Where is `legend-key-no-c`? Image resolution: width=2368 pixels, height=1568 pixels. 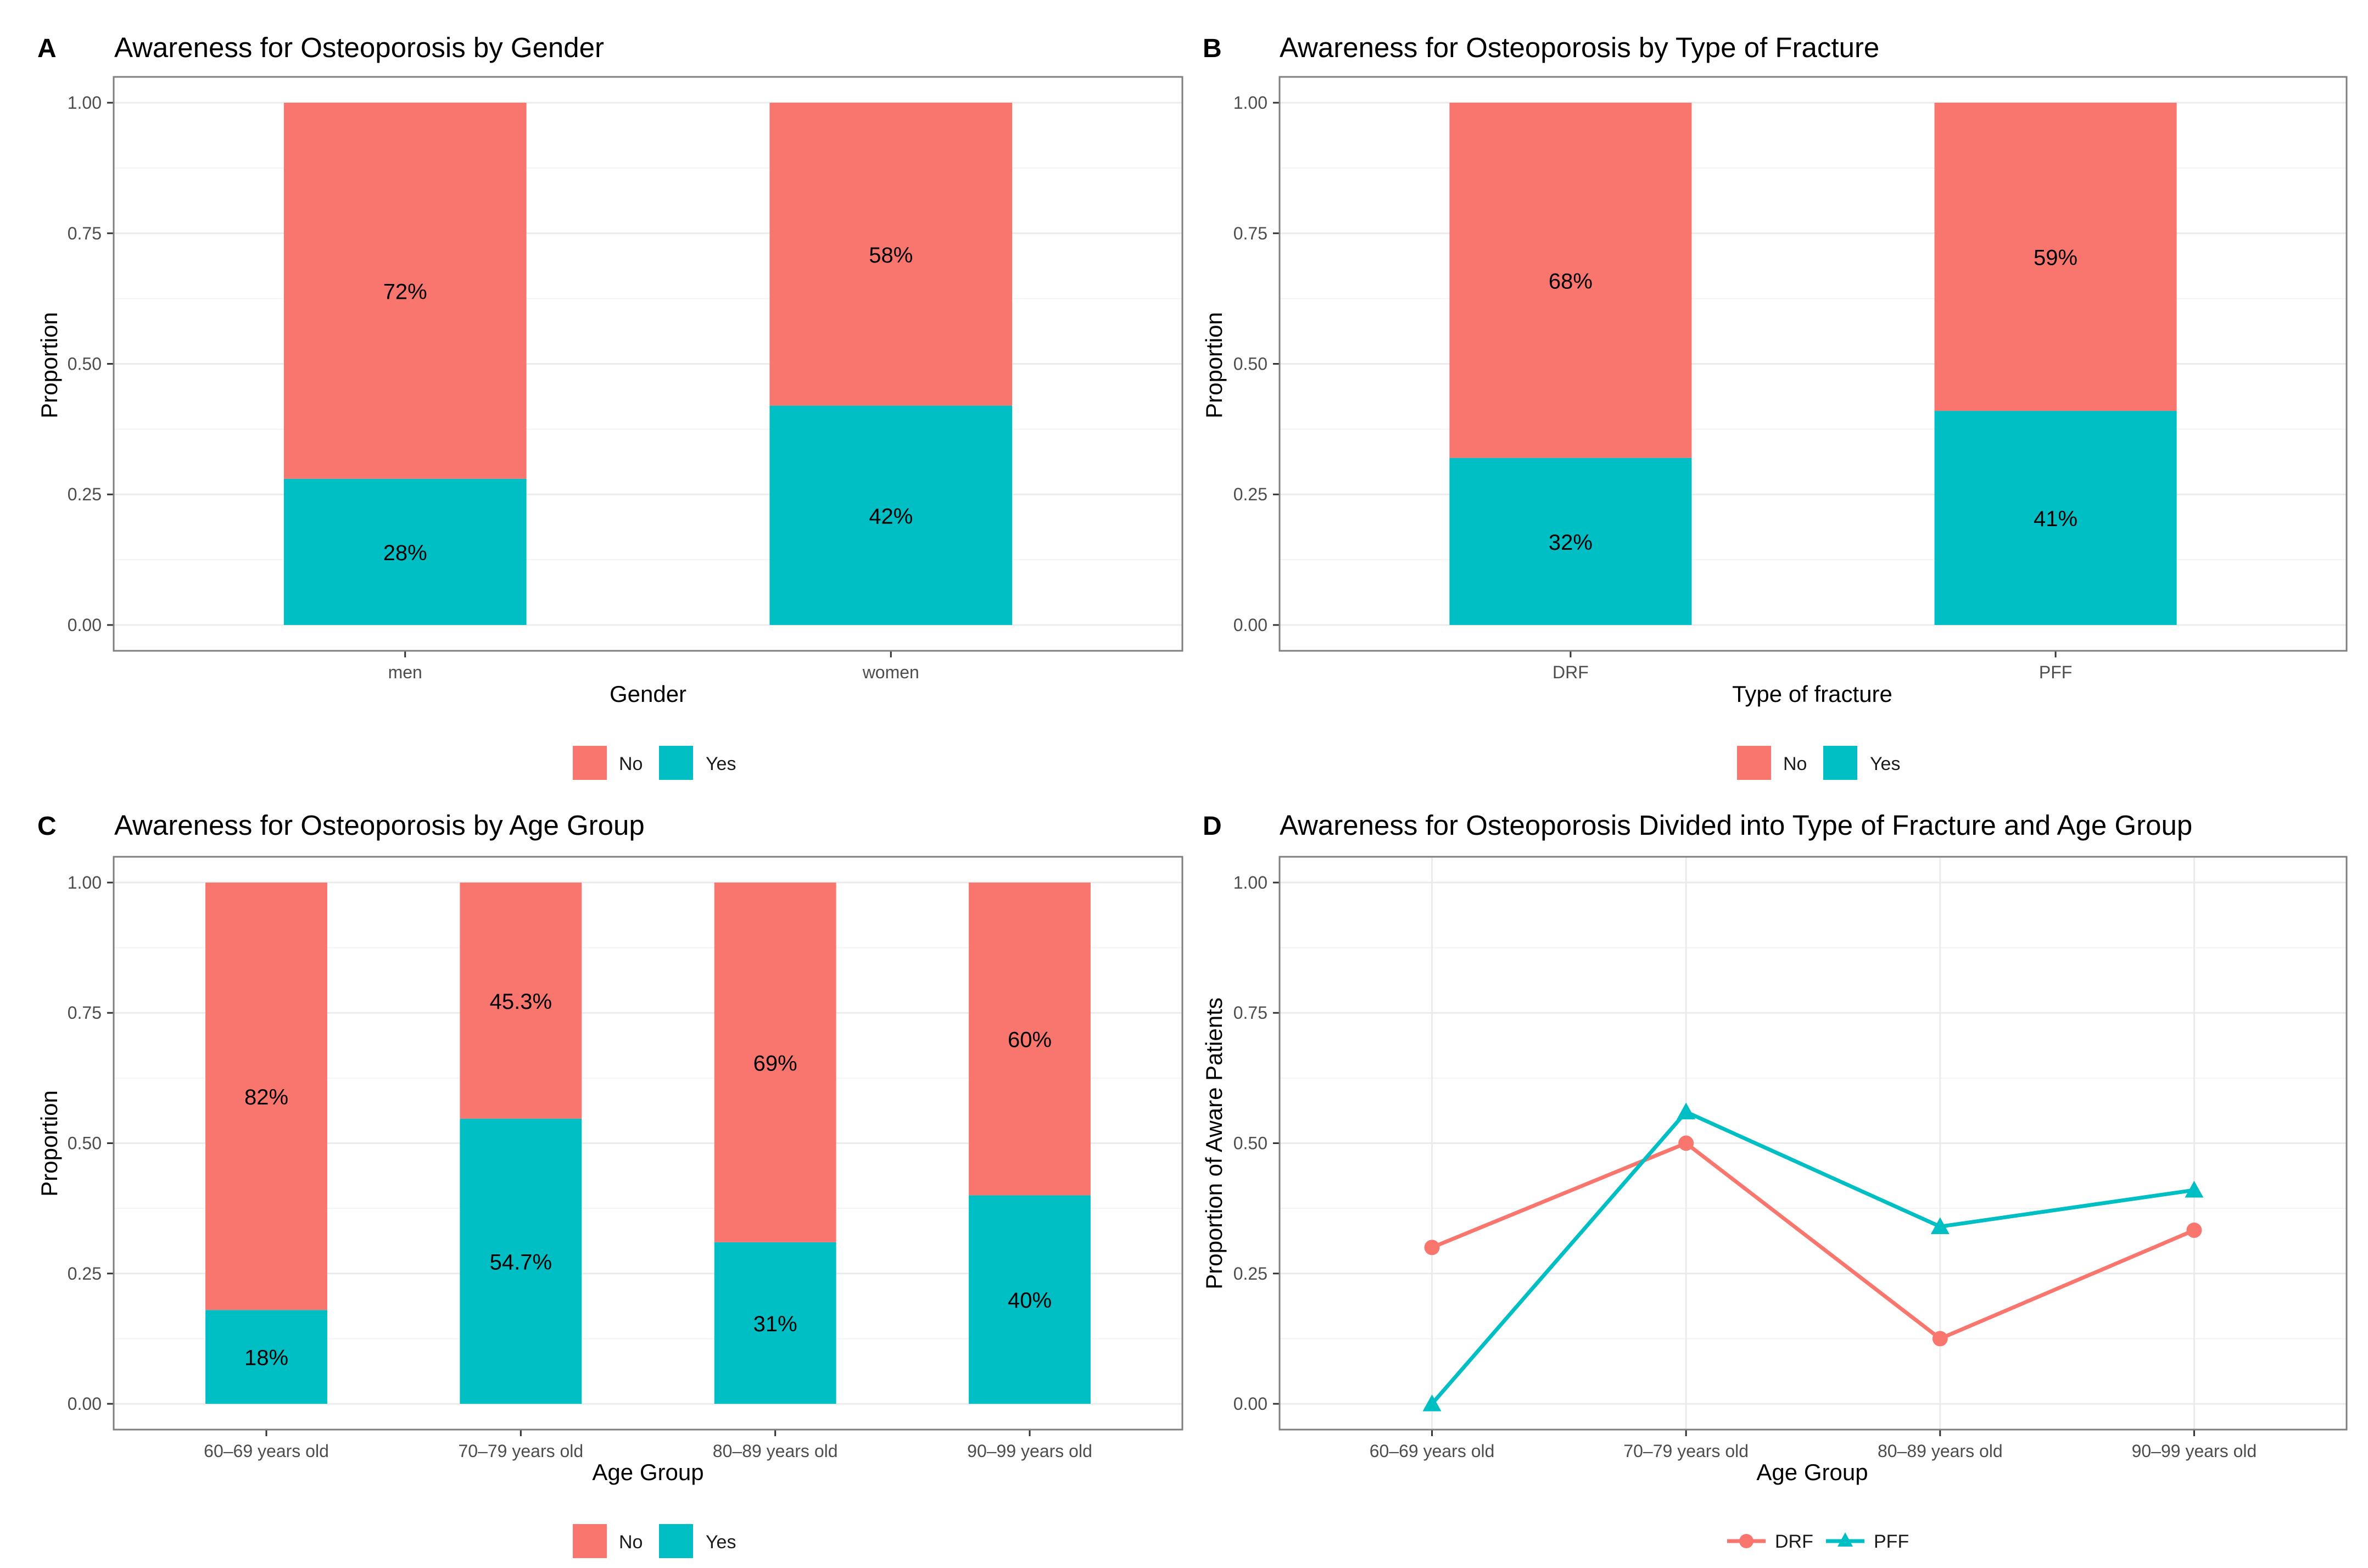 legend-key-no-c is located at coordinates (590, 1541).